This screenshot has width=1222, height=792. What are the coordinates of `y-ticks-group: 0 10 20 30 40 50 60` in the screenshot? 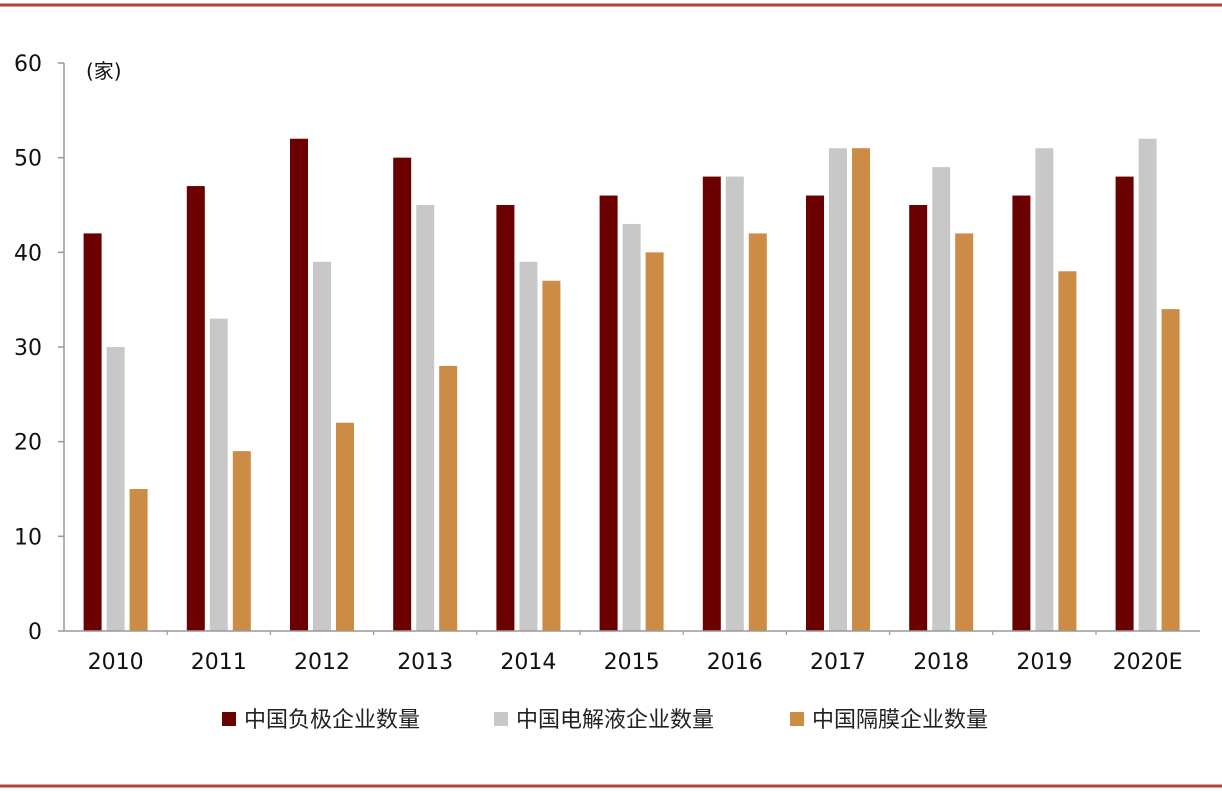 It's located at (39, 348).